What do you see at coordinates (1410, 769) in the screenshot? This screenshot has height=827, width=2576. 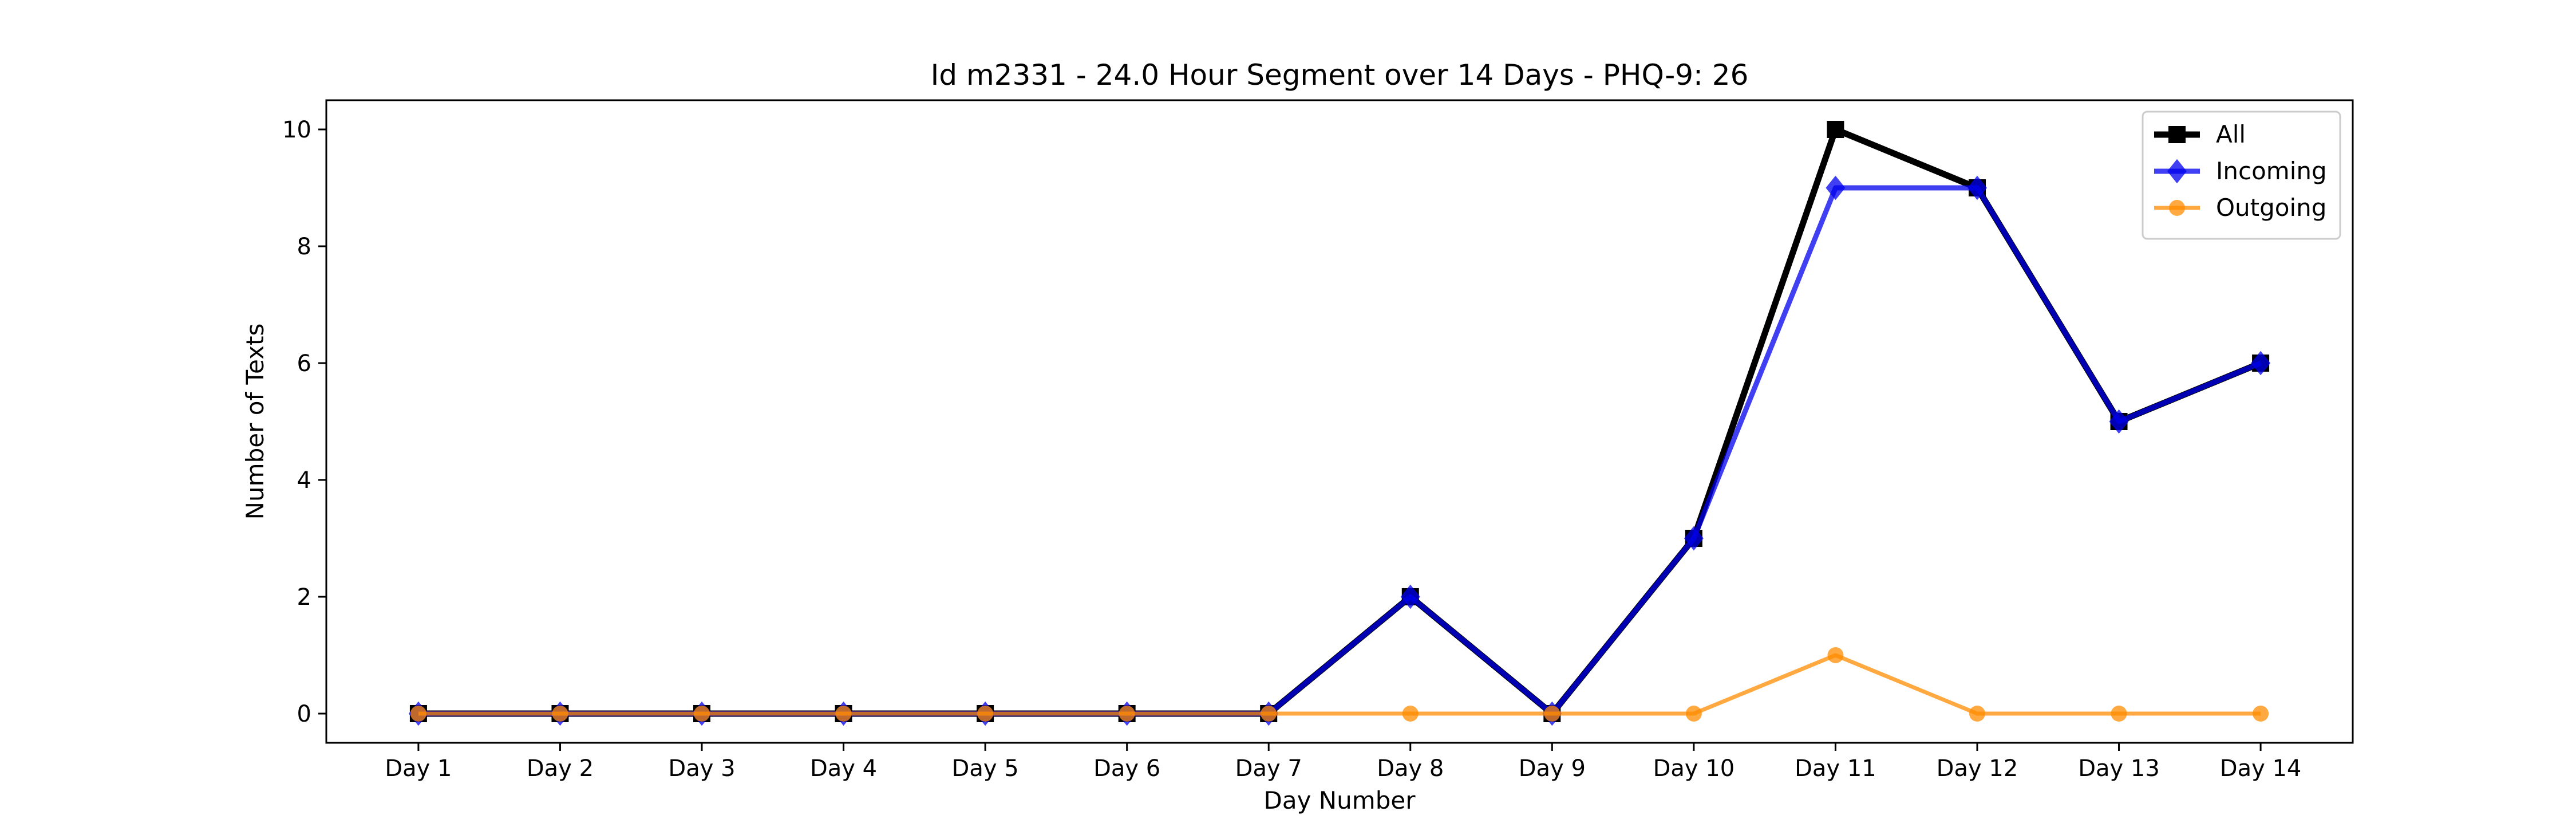 I see `x-tick-label: Day 8` at bounding box center [1410, 769].